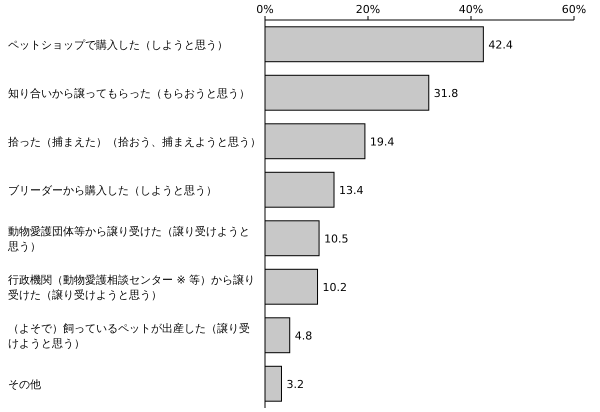  Describe the element at coordinates (574, 9) in the screenshot. I see `x-tick-label: 60%` at that location.